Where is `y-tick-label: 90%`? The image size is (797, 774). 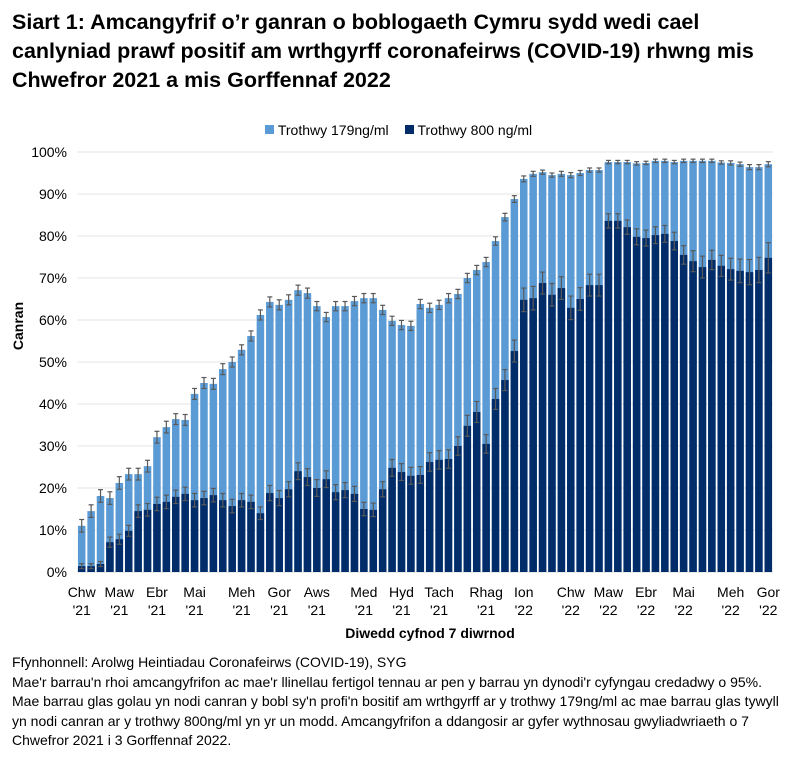
y-tick-label: 90% is located at coordinates (53, 194).